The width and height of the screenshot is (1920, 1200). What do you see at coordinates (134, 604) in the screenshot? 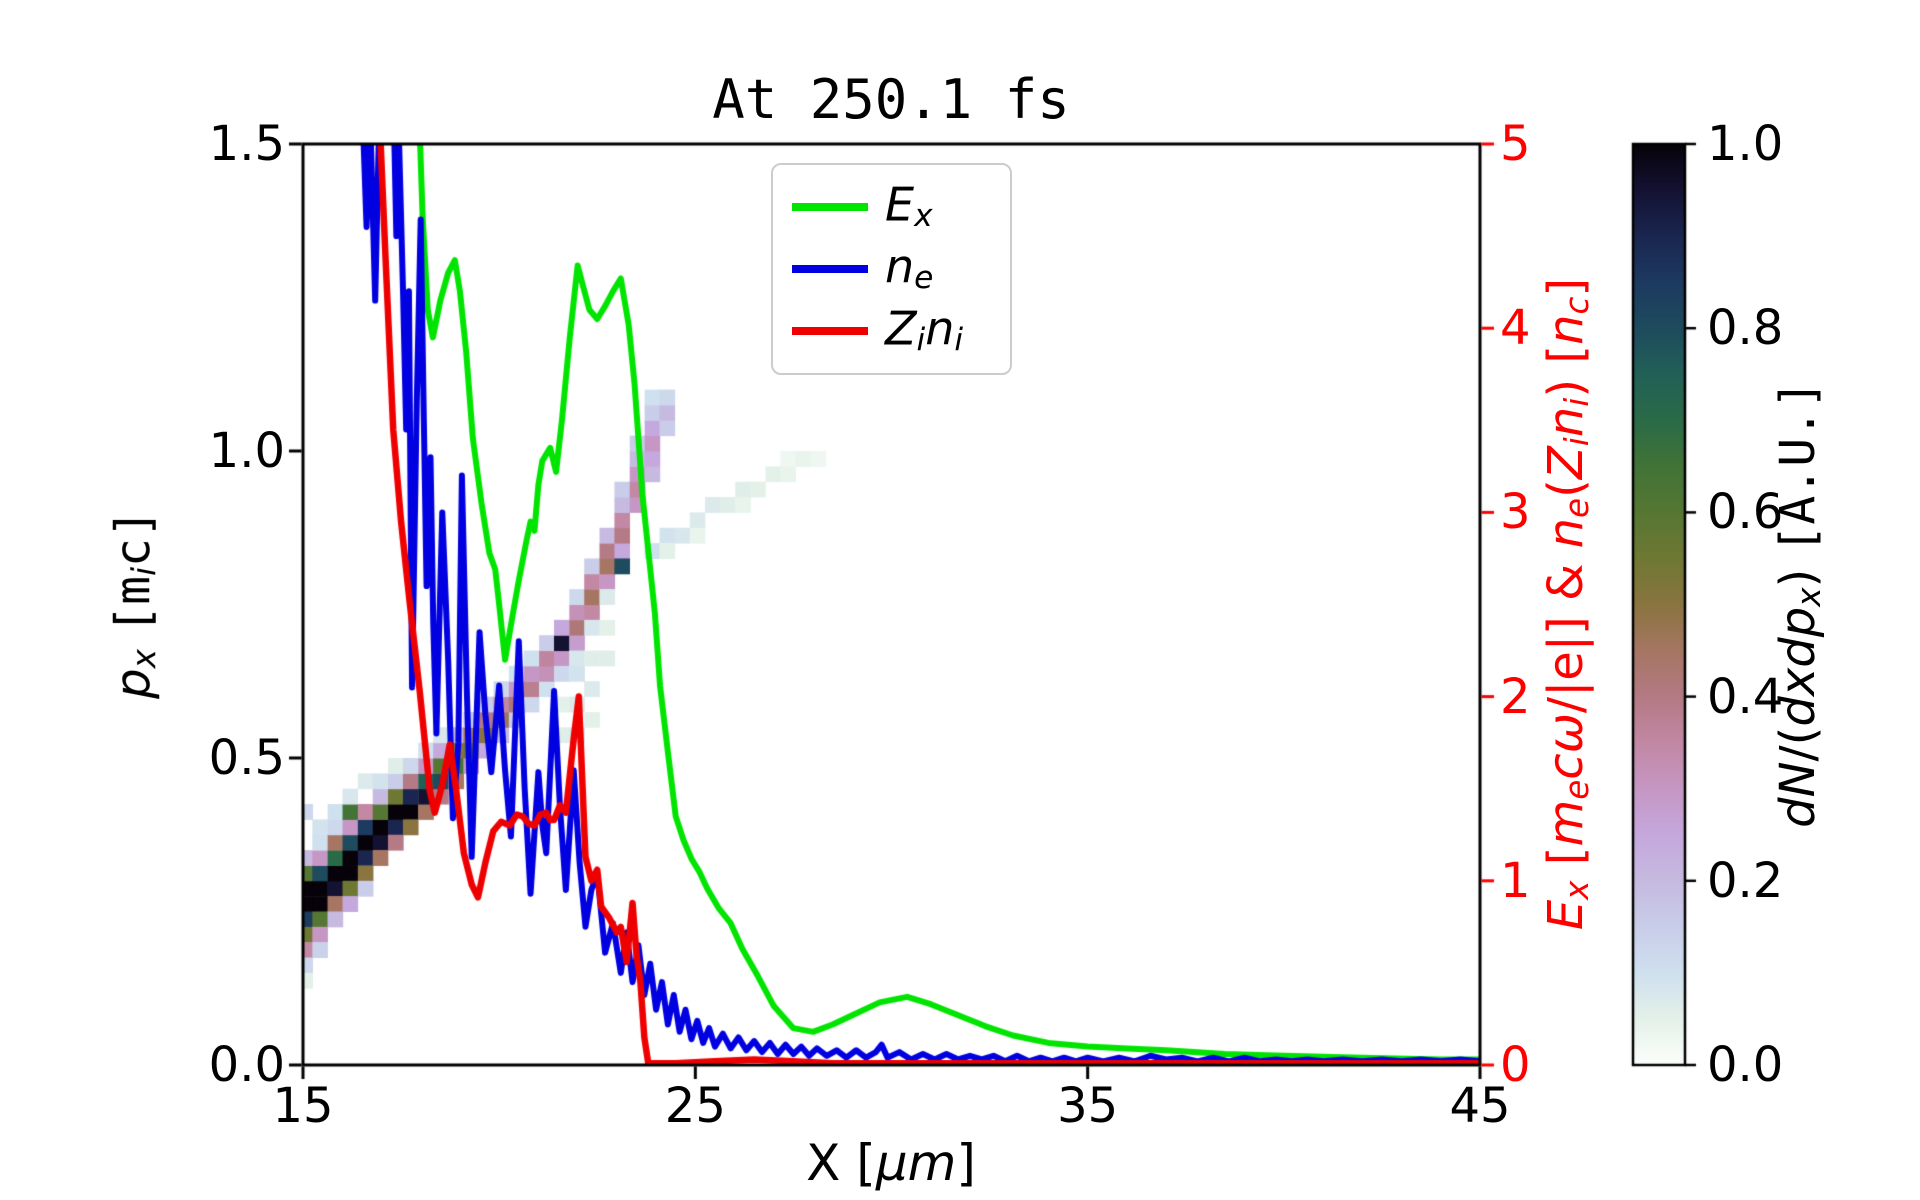
I see `y-left-axis-label: px [mic]` at bounding box center [134, 604].